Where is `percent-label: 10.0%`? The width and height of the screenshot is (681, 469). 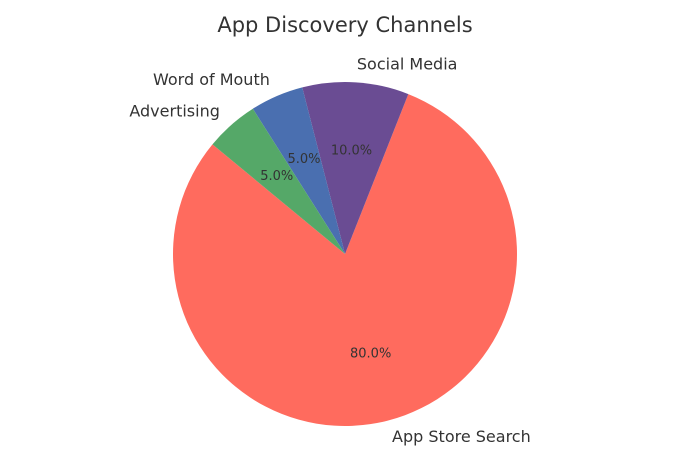
percent-label: 10.0% is located at coordinates (351, 151).